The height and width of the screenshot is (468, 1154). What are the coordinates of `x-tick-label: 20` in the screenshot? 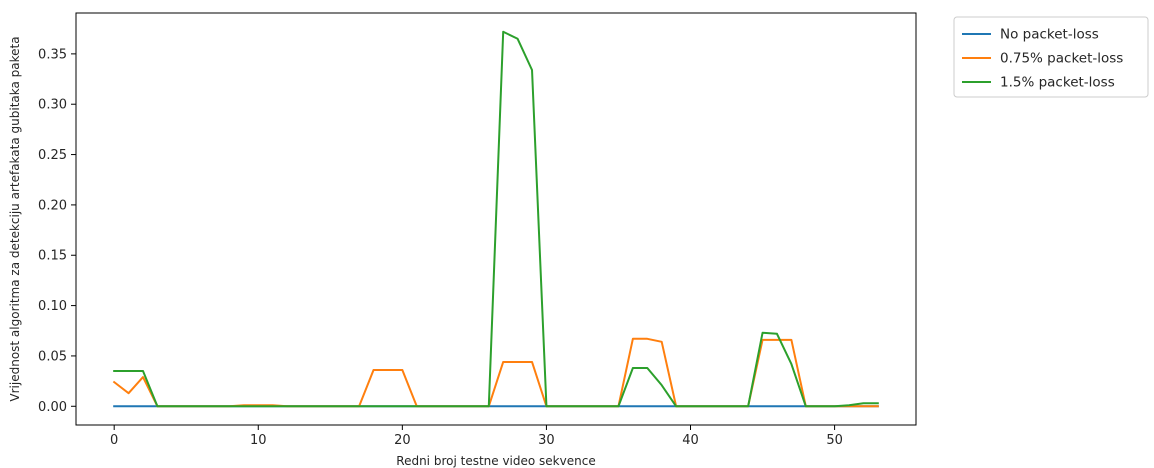 It's located at (402, 440).